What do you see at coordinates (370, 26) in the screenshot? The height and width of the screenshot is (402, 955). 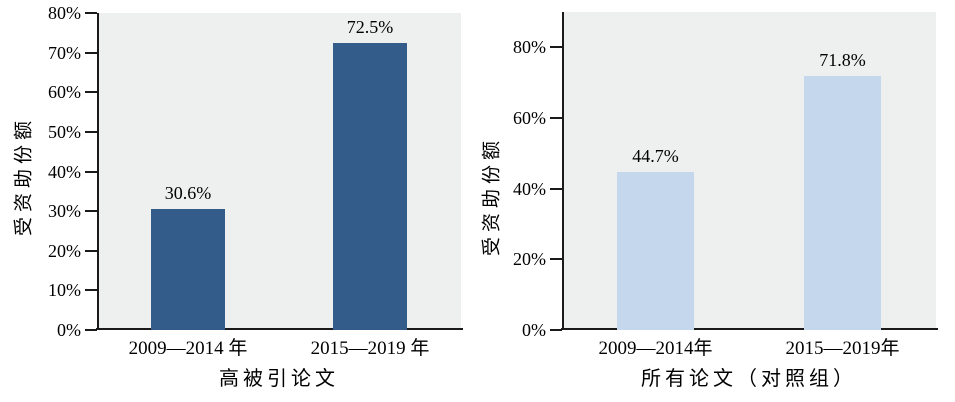 I see `bar-value-label: 72.5%` at bounding box center [370, 26].